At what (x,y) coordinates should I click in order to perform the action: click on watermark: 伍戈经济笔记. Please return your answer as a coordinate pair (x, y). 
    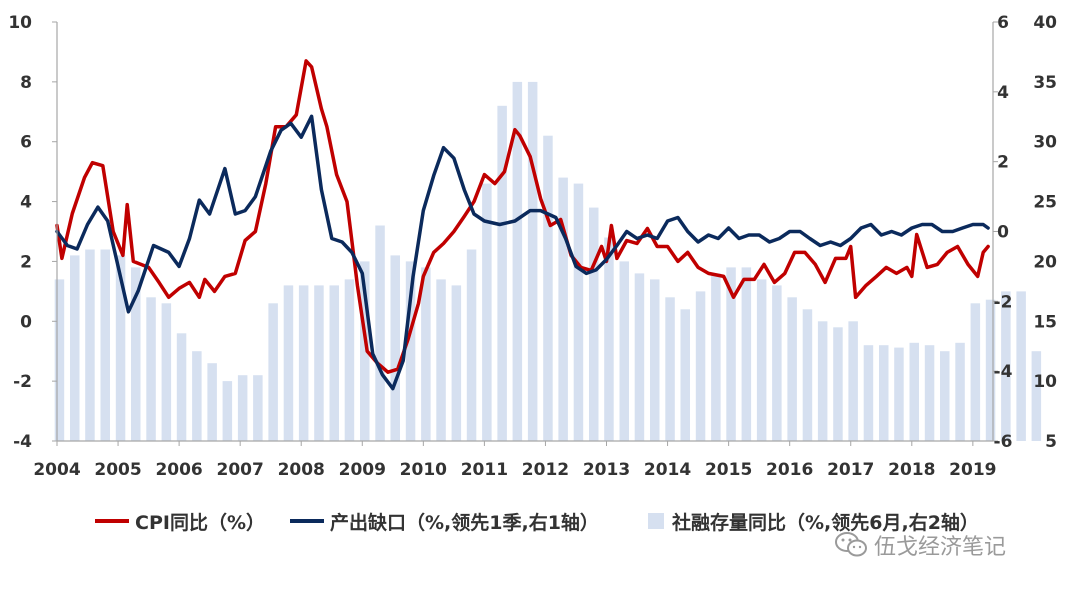
    Looking at the image, I should click on (920, 545).